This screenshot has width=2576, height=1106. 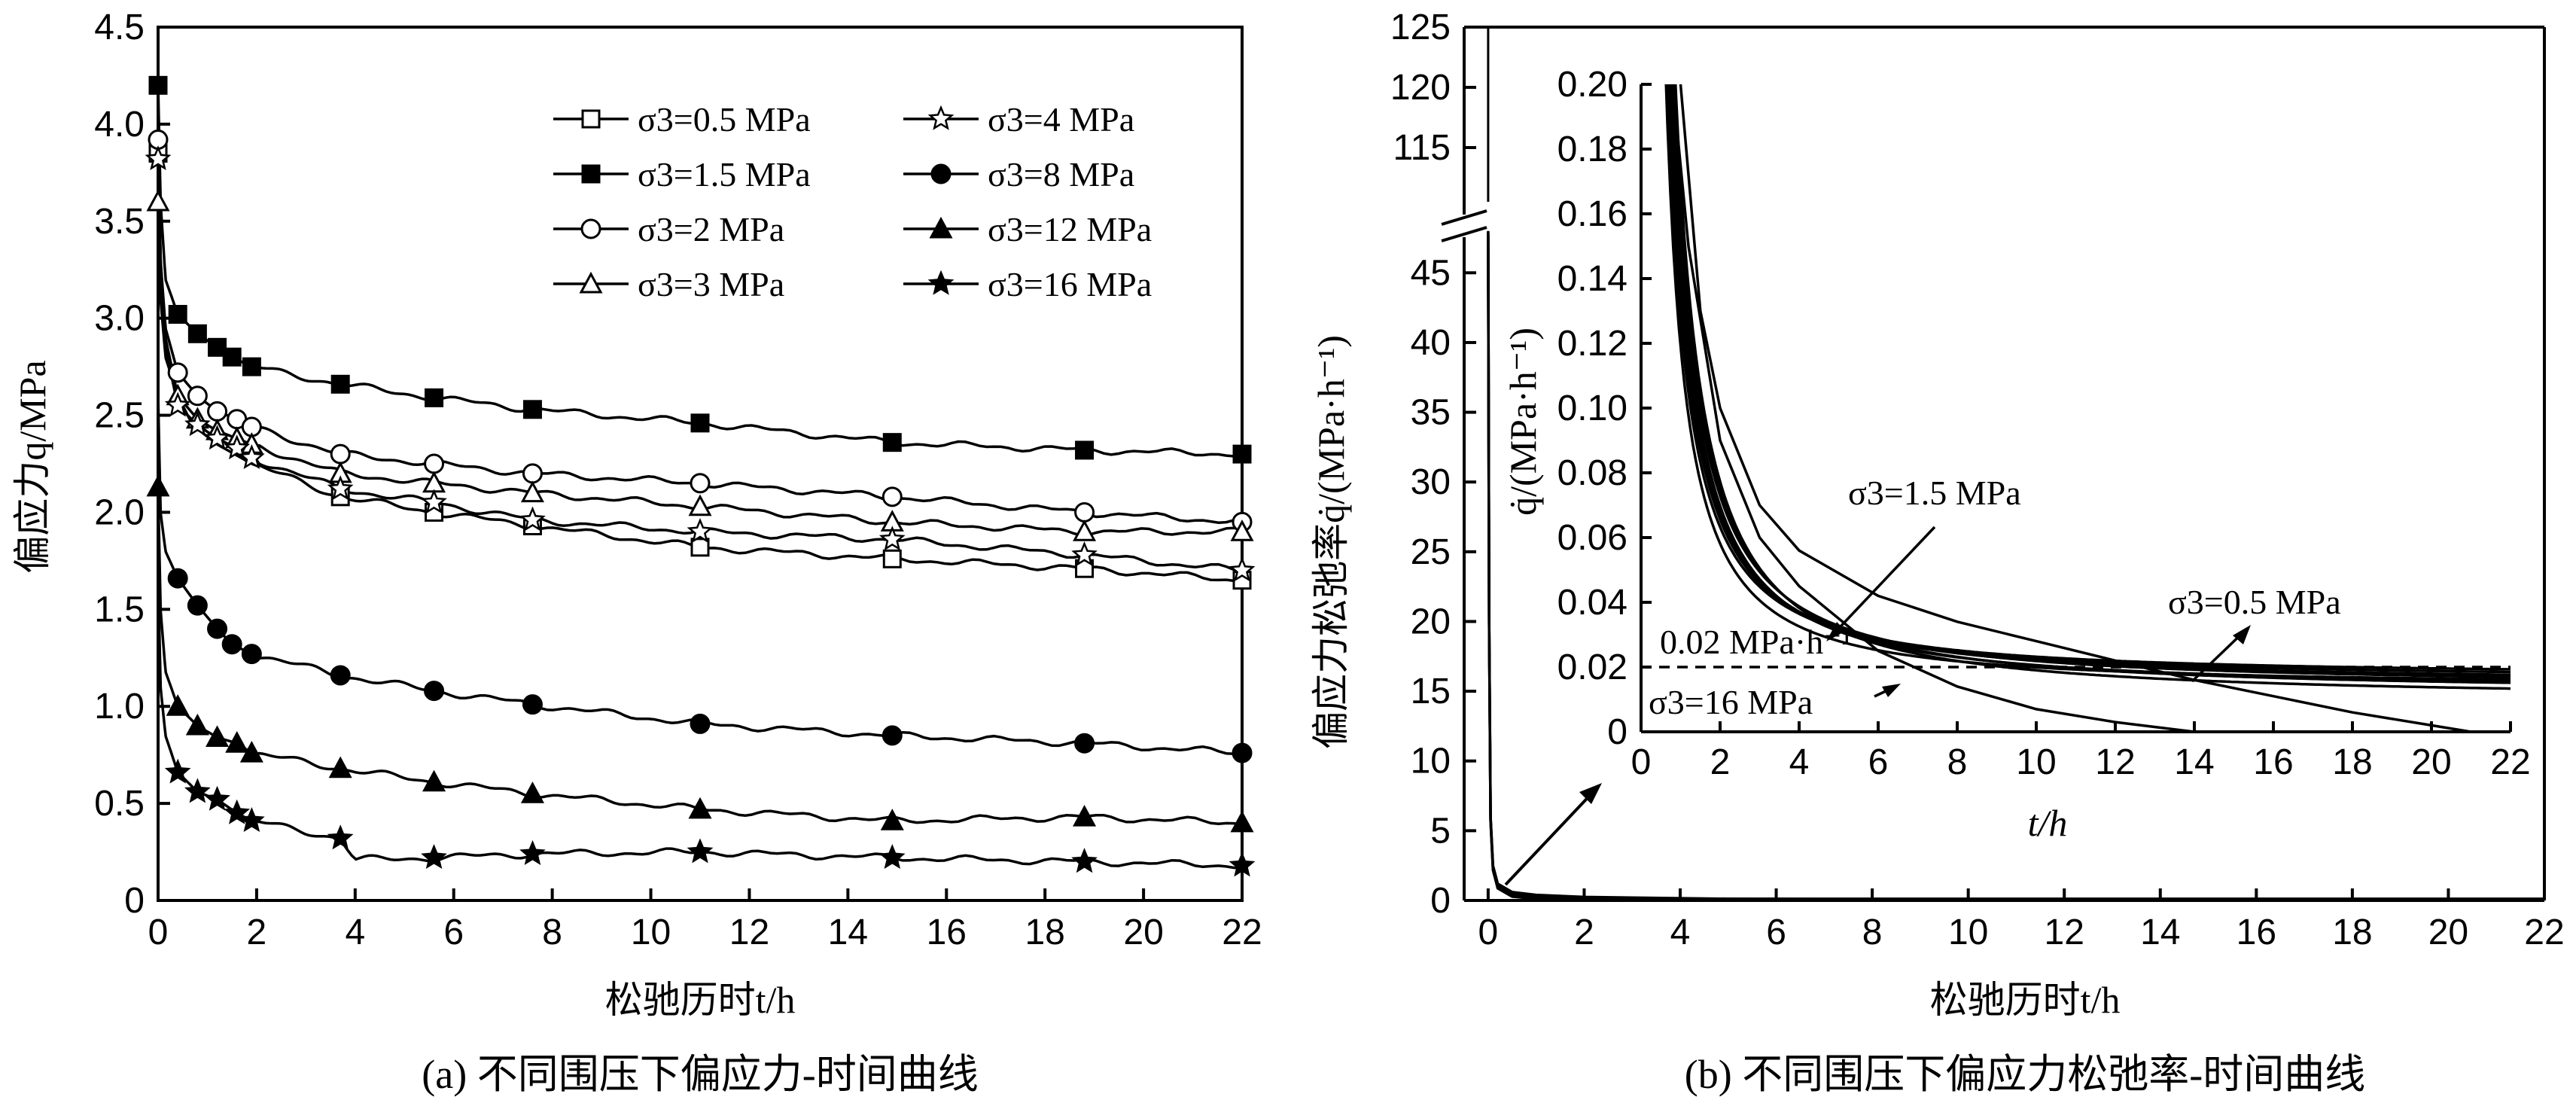 What do you see at coordinates (1593, 85) in the screenshot?
I see `inset-y-tick-label: 0.20` at bounding box center [1593, 85].